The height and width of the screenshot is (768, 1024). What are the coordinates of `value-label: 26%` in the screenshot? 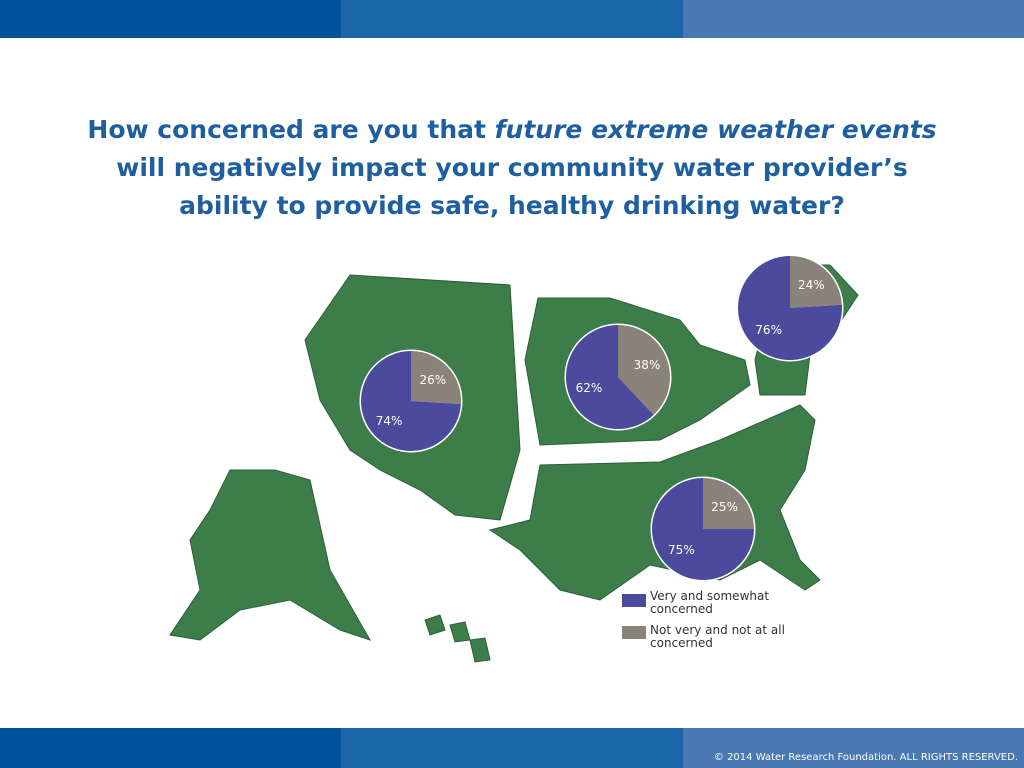 It's located at (433, 380).